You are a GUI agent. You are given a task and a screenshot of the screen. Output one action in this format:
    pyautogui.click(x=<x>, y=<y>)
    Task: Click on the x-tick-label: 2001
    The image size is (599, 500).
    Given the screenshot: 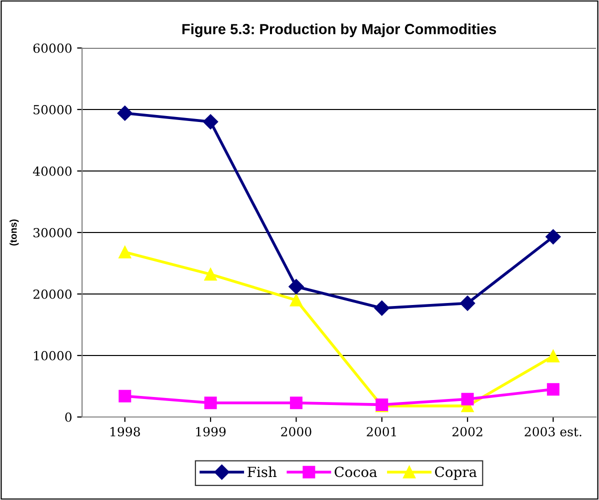 What is the action you would take?
    pyautogui.click(x=381, y=431)
    